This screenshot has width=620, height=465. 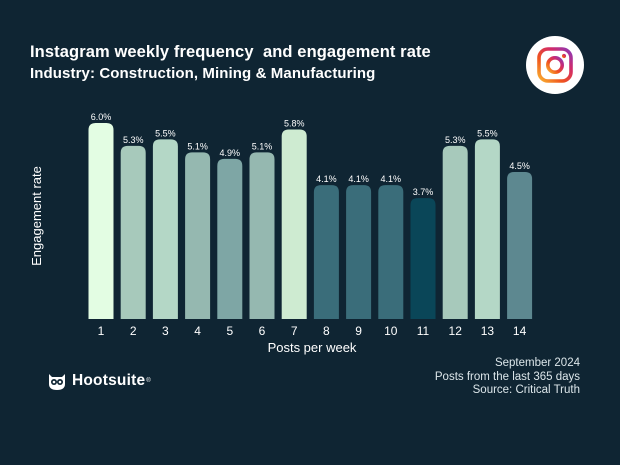 I want to click on data-label-3: 5.5%, so click(x=165, y=133).